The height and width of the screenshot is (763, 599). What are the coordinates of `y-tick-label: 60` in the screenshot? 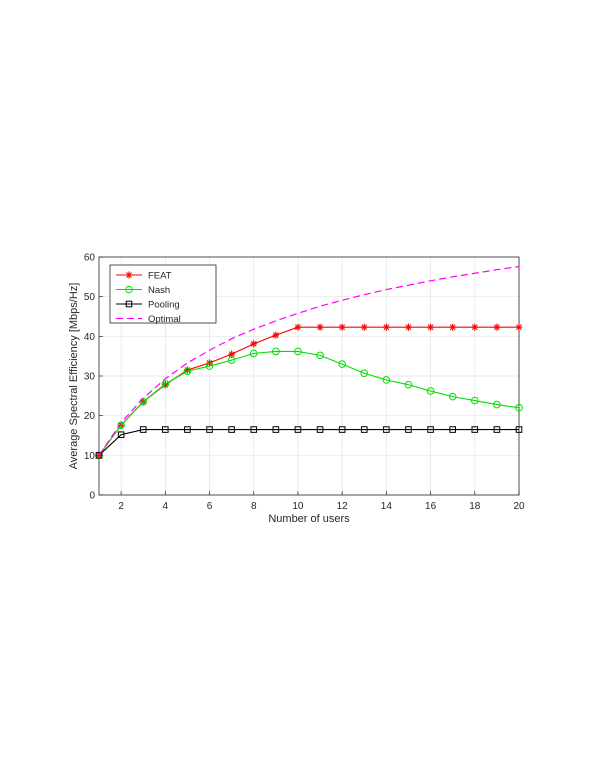 It's located at (90, 258).